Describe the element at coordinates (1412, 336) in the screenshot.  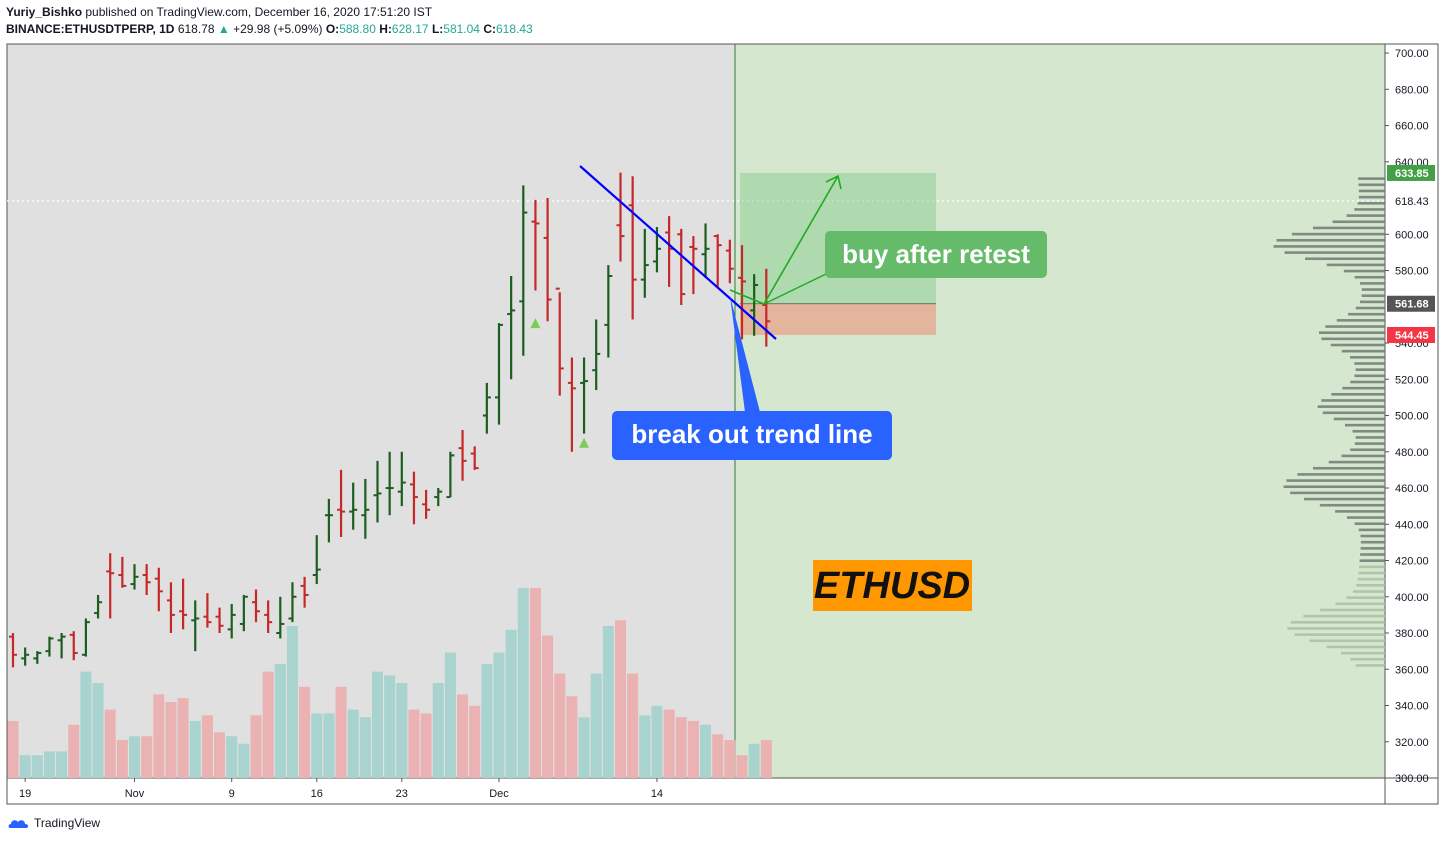
I see `price-tag-label: 544.45` at that location.